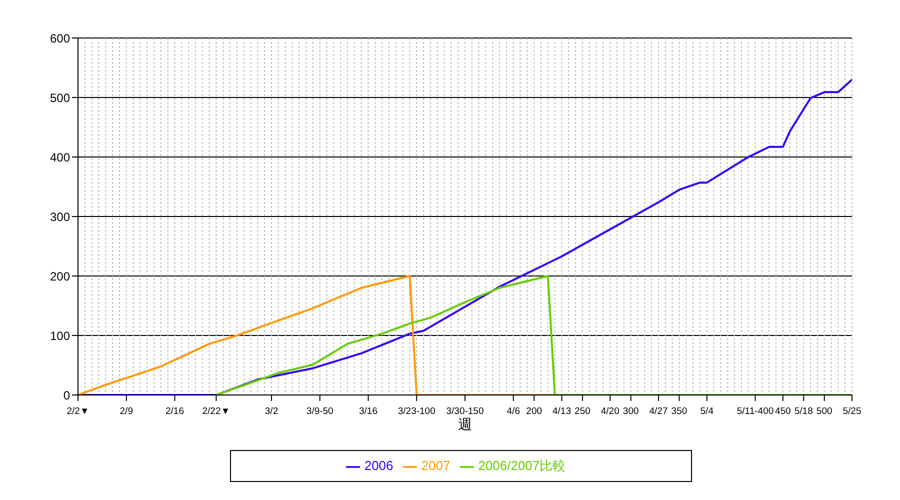 The height and width of the screenshot is (500, 900). What do you see at coordinates (658, 411) in the screenshot?
I see `x-tick-label: 4/27` at bounding box center [658, 411].